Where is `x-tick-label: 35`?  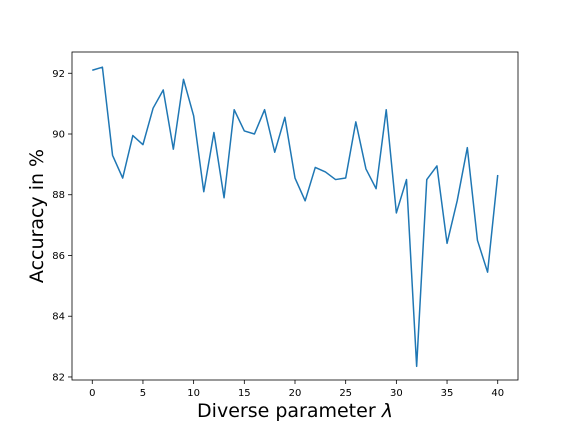
x-tick-label: 35 is located at coordinates (447, 393).